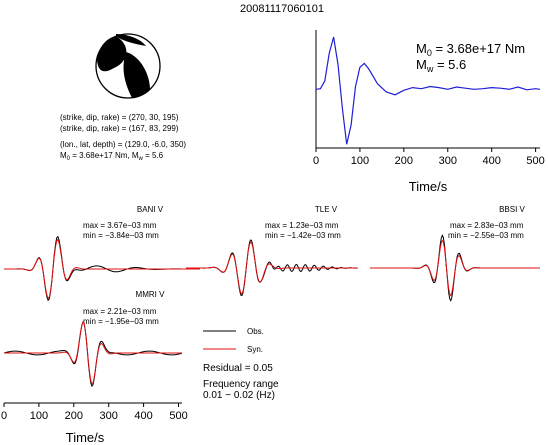 The height and width of the screenshot is (445, 548). What do you see at coordinates (39, 416) in the screenshot?
I see `bottom-xtick-label: 100` at bounding box center [39, 416].